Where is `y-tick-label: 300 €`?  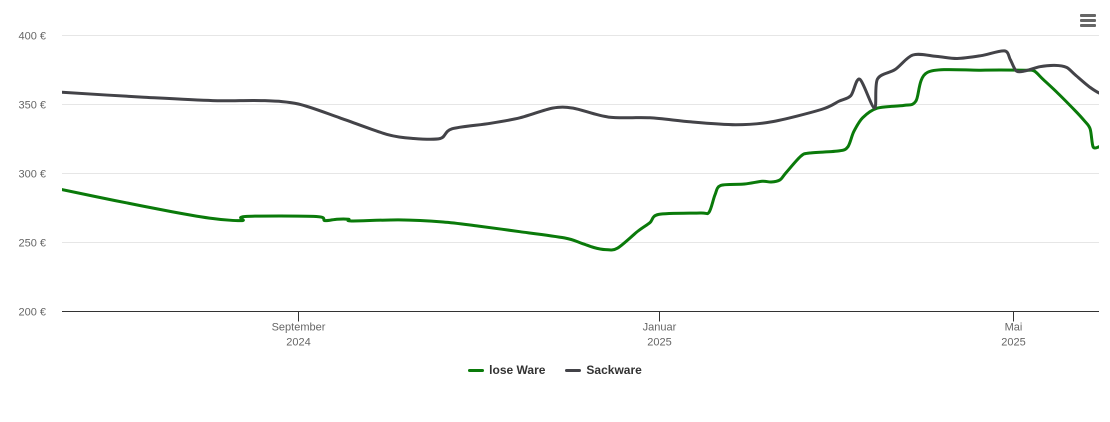 y-tick-label: 300 € is located at coordinates (32, 175).